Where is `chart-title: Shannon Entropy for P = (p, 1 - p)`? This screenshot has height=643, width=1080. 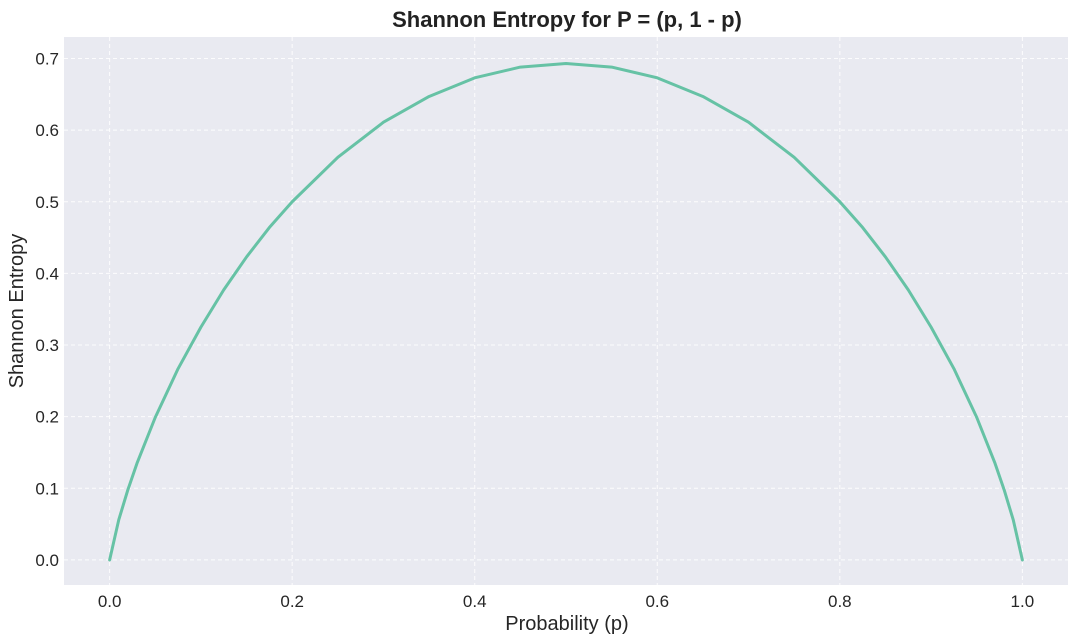
chart-title: Shannon Entropy for P = (p, 1 - p) is located at coordinates (567, 19).